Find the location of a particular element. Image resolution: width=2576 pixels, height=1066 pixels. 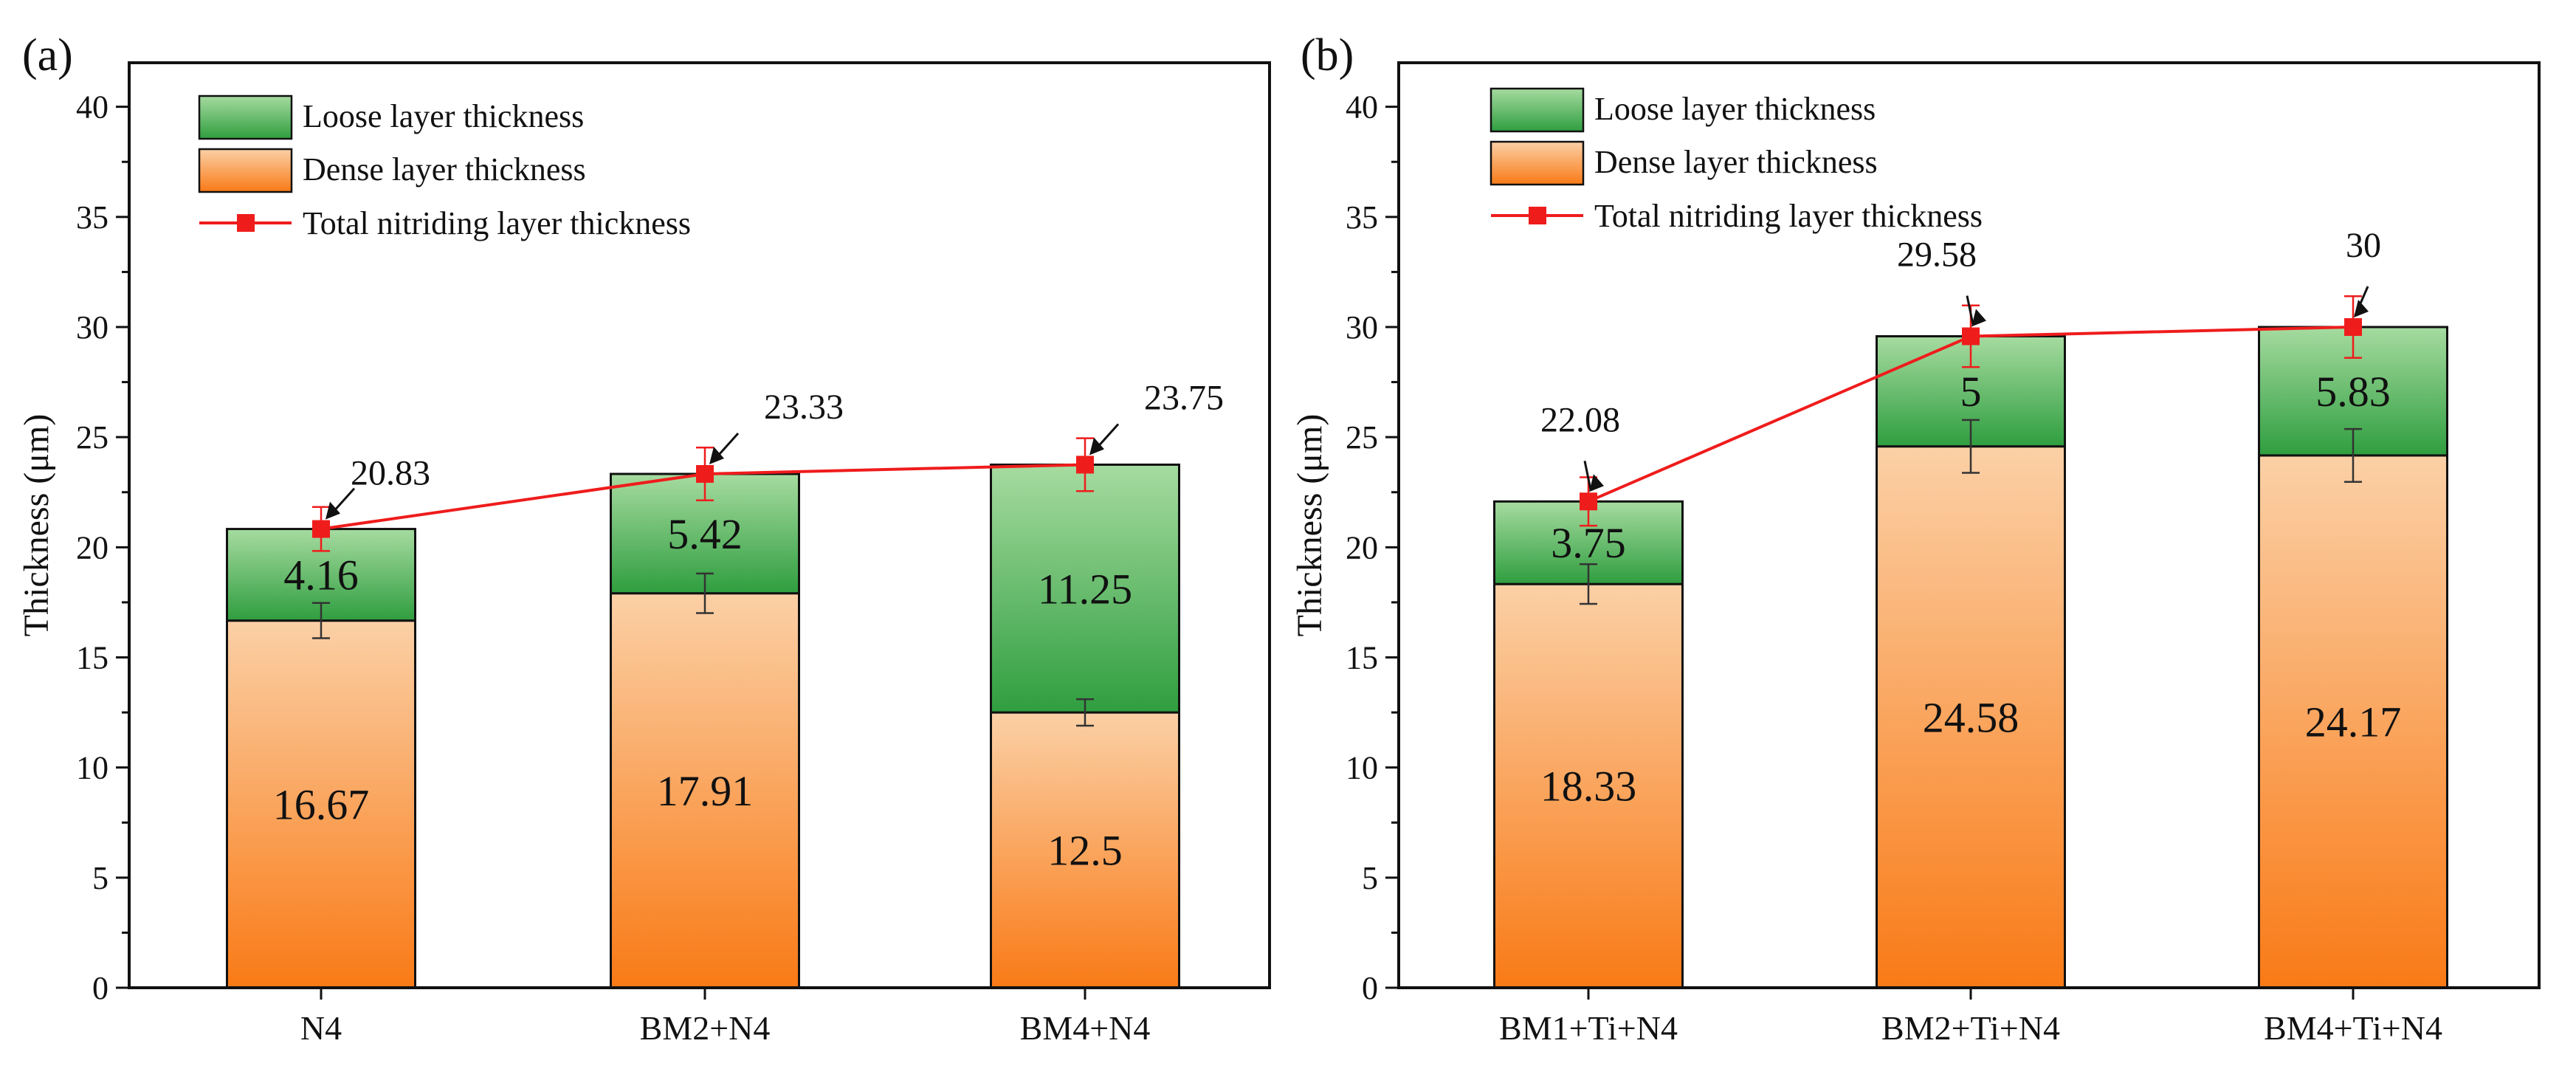

x-tick-label: BM2+Ti+N4 is located at coordinates (1970, 1028).